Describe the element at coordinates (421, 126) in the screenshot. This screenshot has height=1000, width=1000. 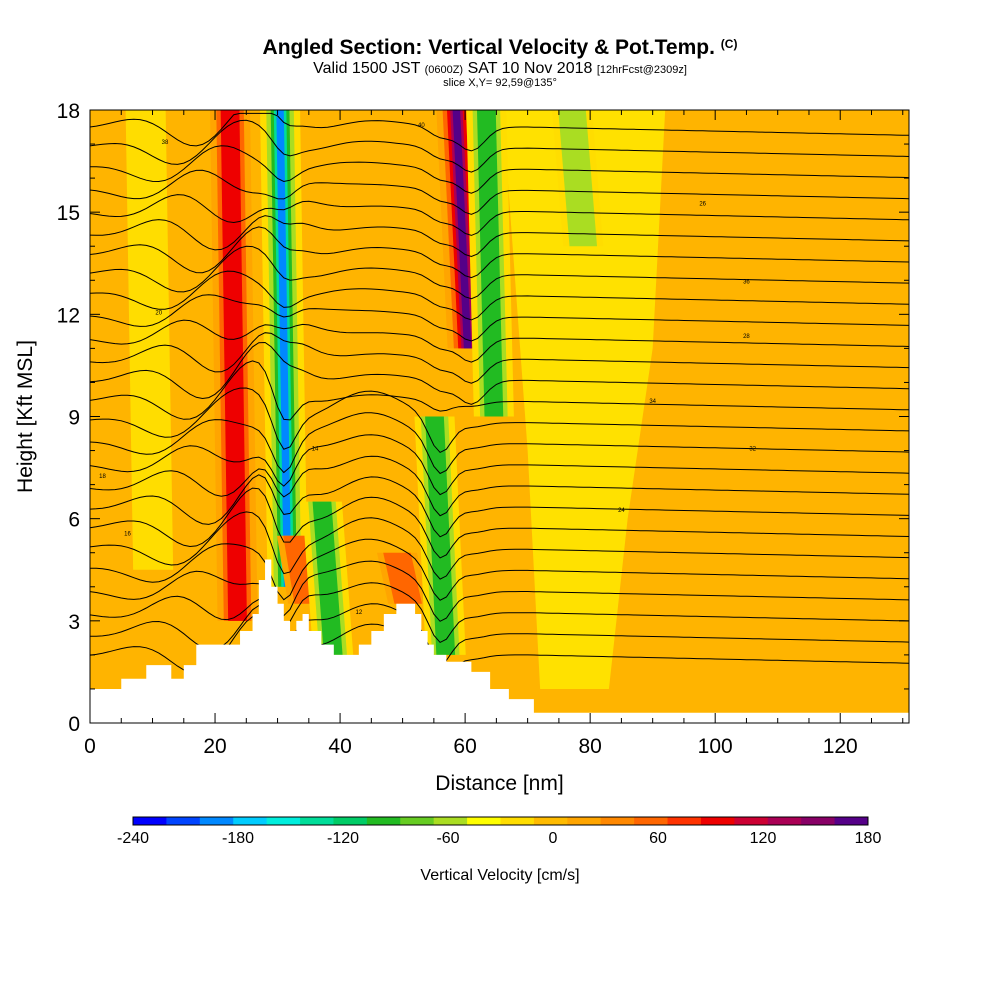
I see `isentrope-label: 40` at that location.